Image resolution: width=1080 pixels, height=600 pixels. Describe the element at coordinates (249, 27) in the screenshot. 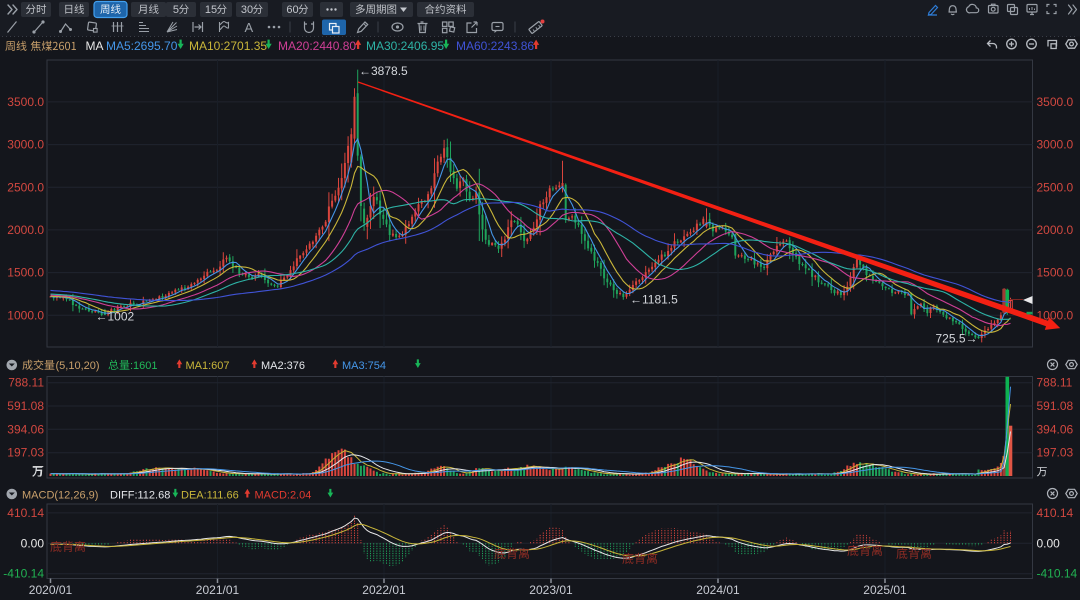

I see `svg-text: A` at that location.